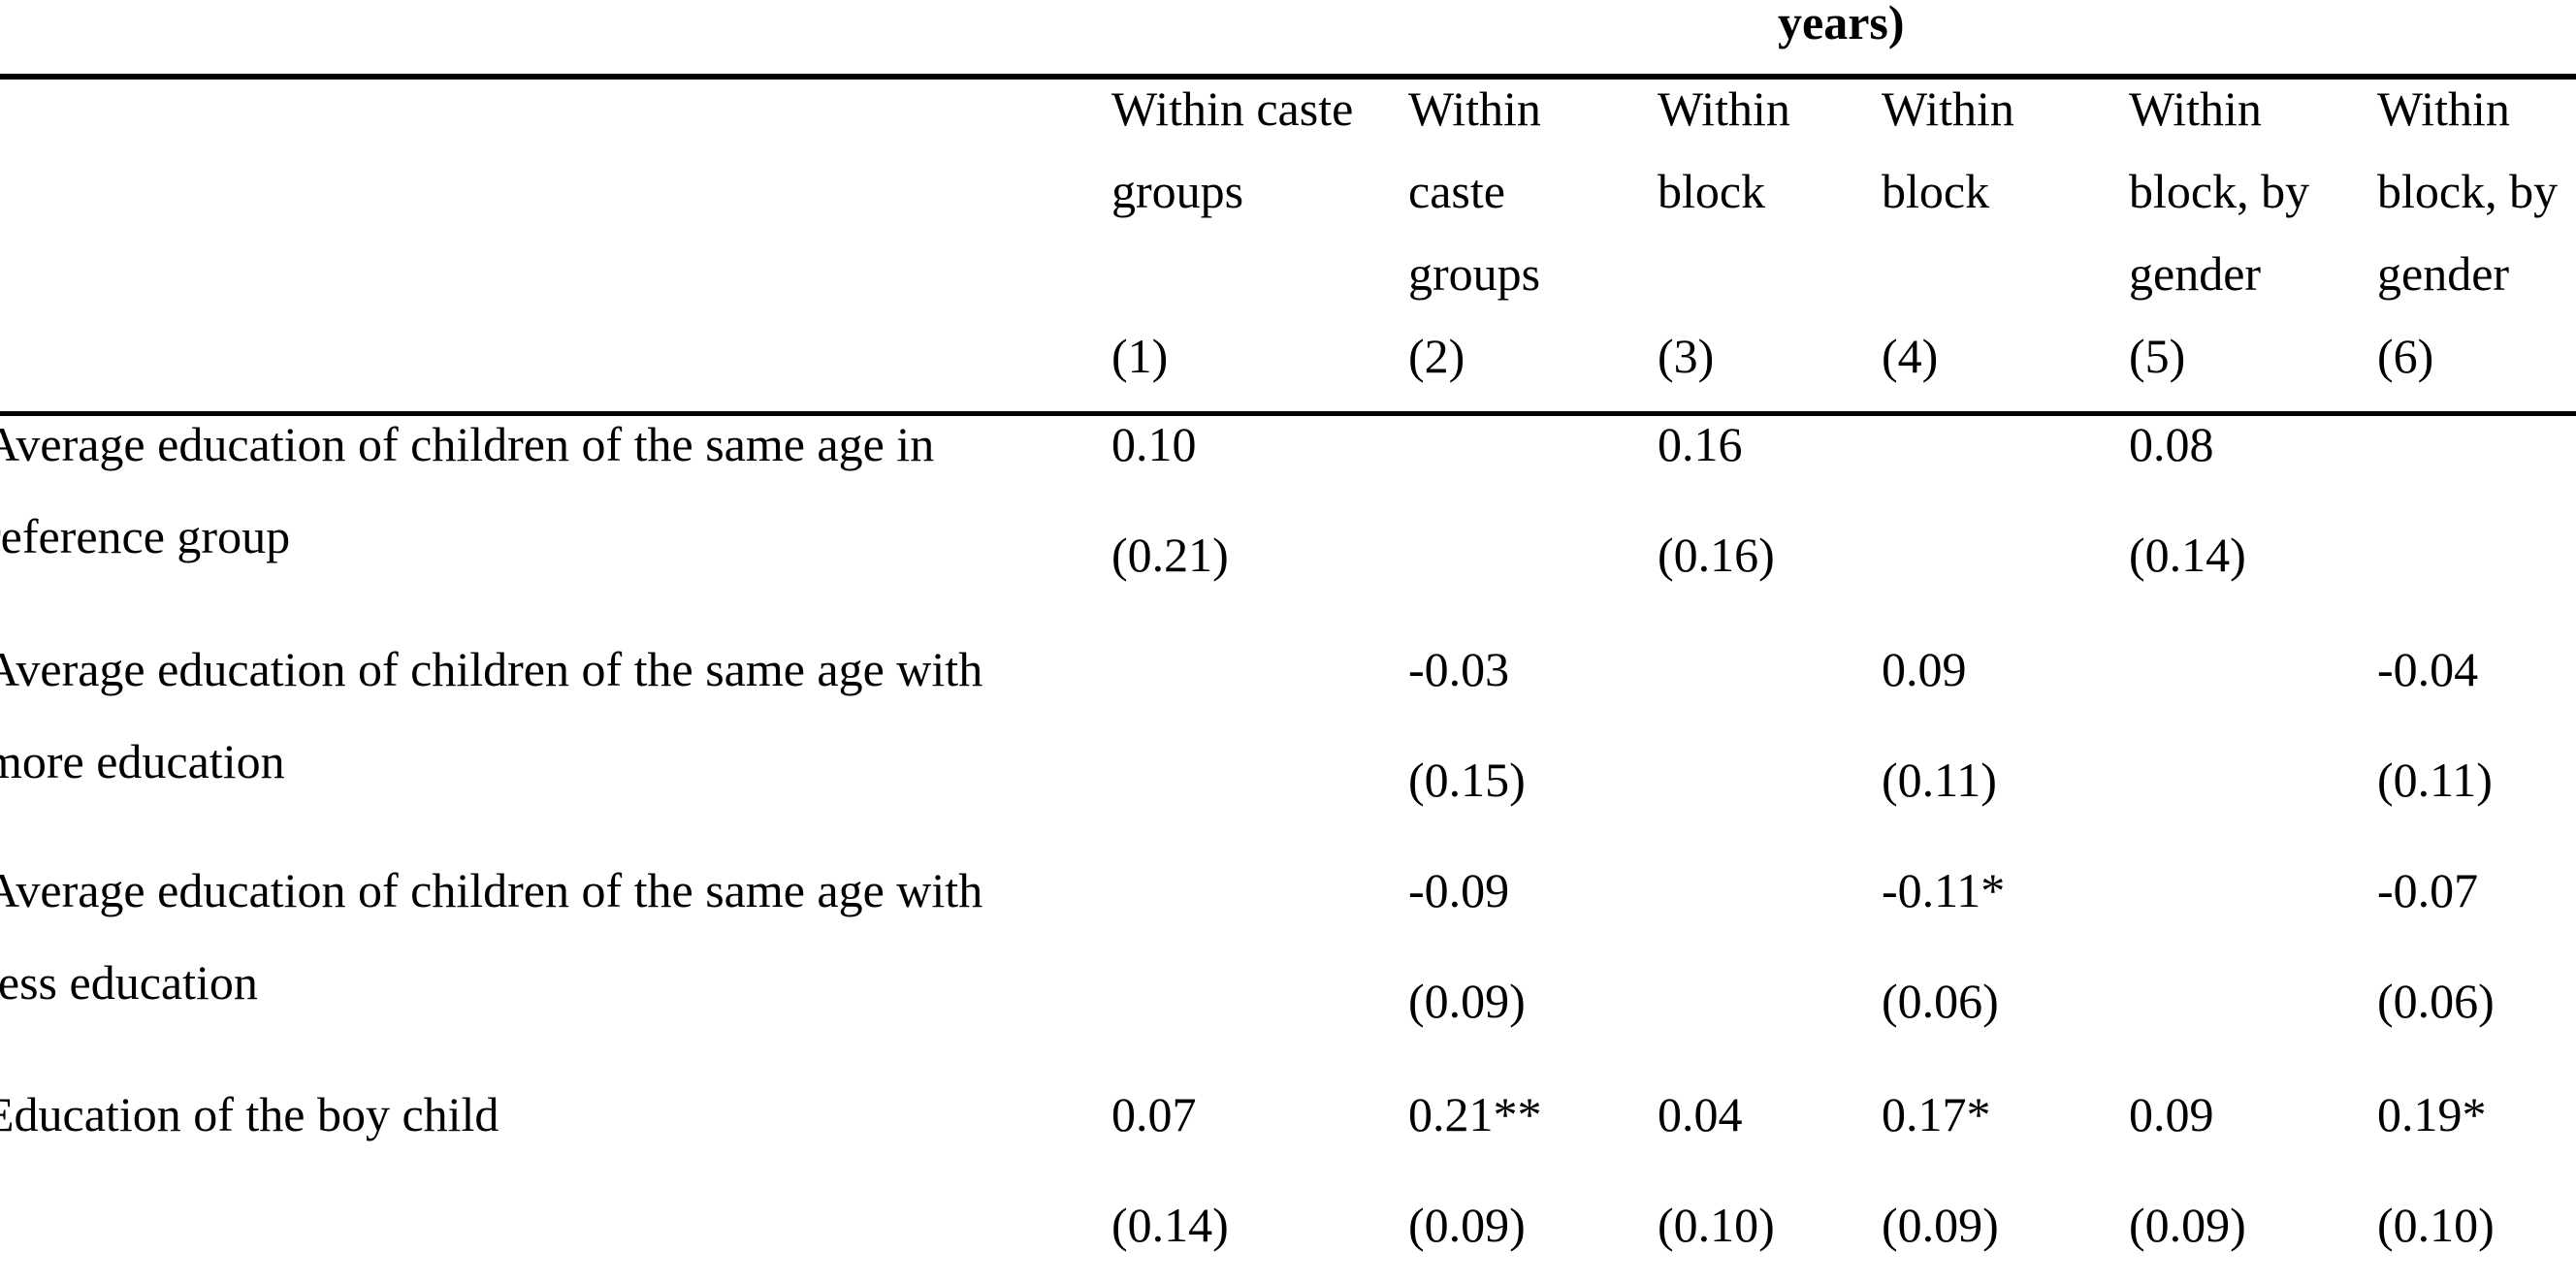 The width and height of the screenshot is (2576, 1284). What do you see at coordinates (1943, 946) in the screenshot?
I see `coefficient-cell: -0.11* (0.06)` at bounding box center [1943, 946].